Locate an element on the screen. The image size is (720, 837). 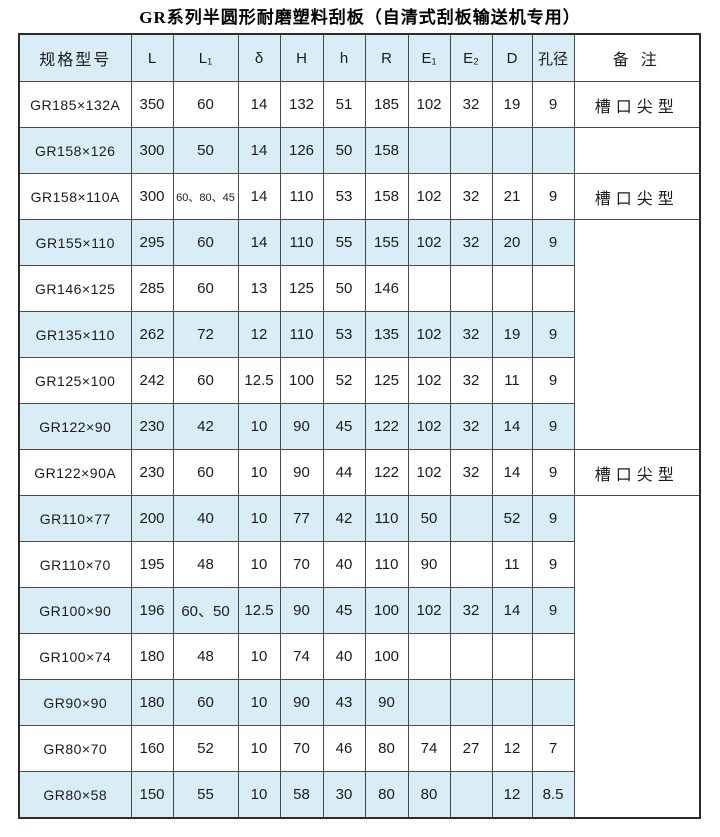
value-cell: 285 is located at coordinates (152, 288).